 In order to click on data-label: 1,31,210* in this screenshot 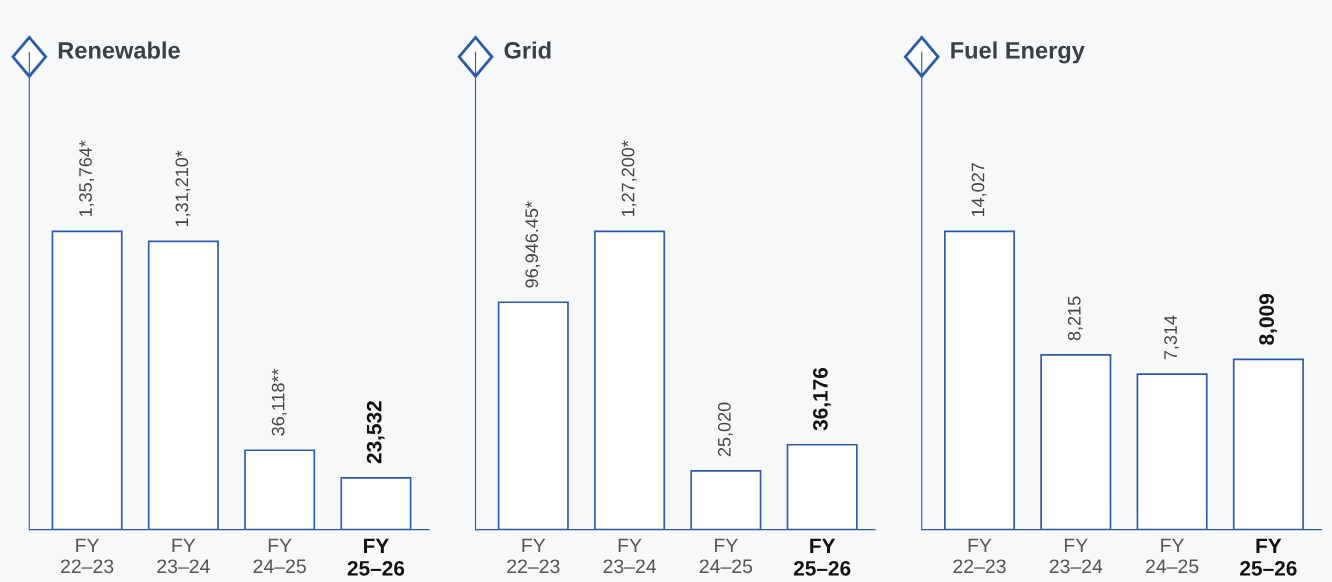, I will do `click(183, 188)`.